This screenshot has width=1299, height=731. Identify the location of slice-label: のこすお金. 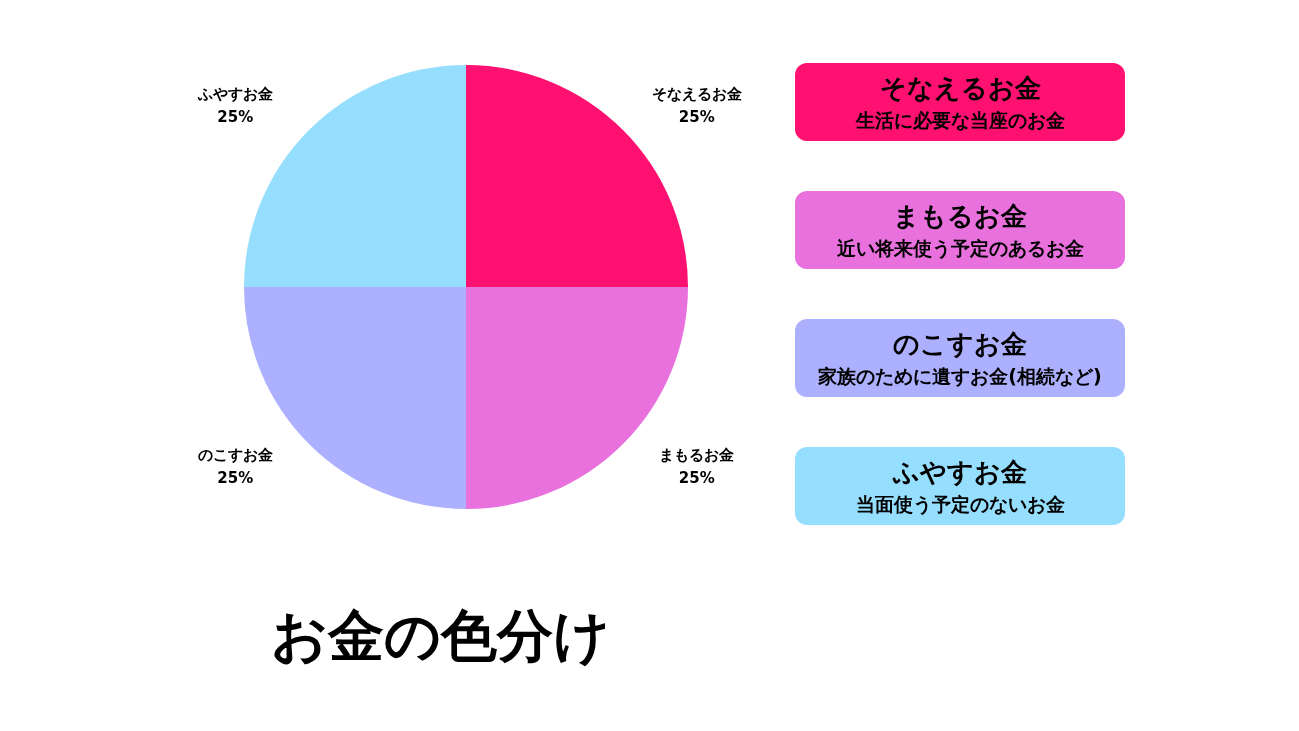
(235, 454).